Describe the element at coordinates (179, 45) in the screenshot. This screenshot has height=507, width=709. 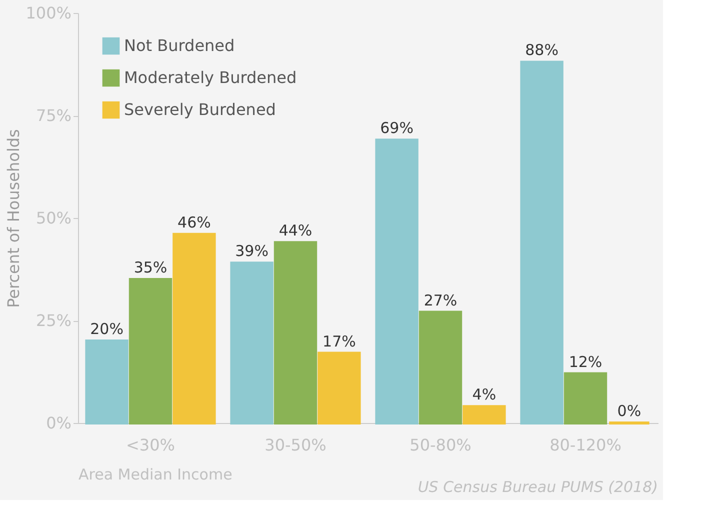
I see `legend-label: Not Burdened` at that location.